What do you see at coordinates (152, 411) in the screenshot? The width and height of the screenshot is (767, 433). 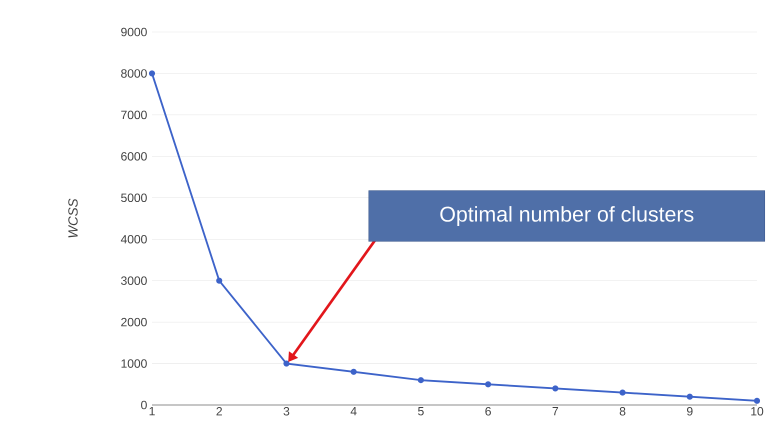 I see `x-tick-label: 1` at bounding box center [152, 411].